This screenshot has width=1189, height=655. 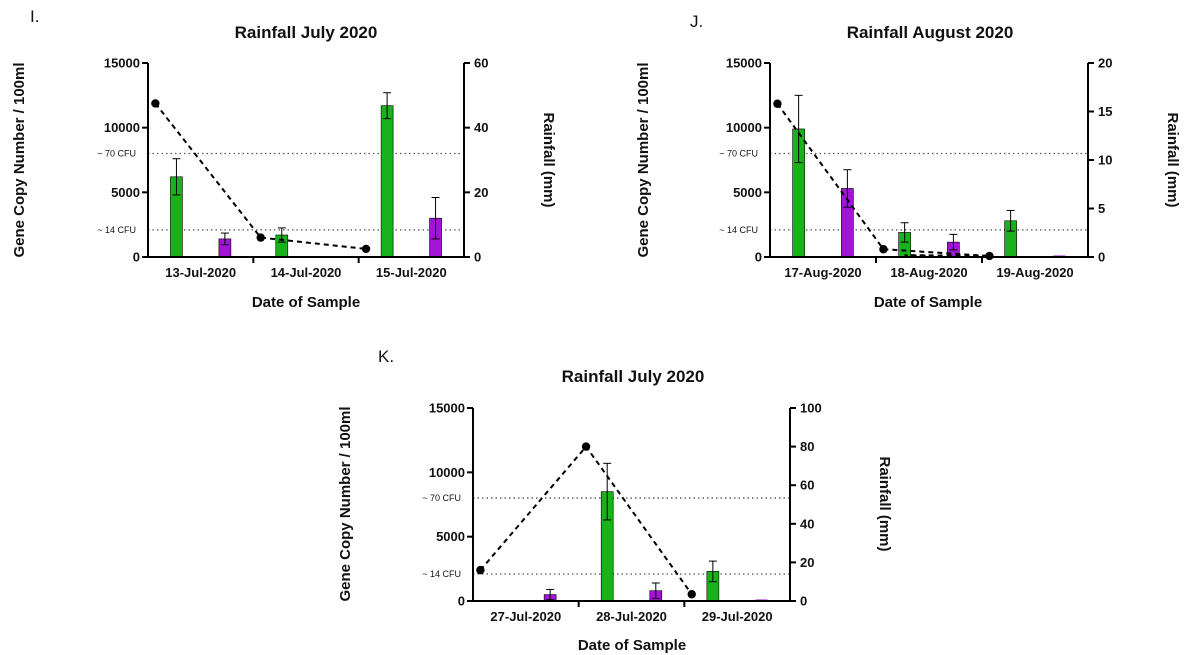 I want to click on panel-label: K., so click(x=386, y=356).